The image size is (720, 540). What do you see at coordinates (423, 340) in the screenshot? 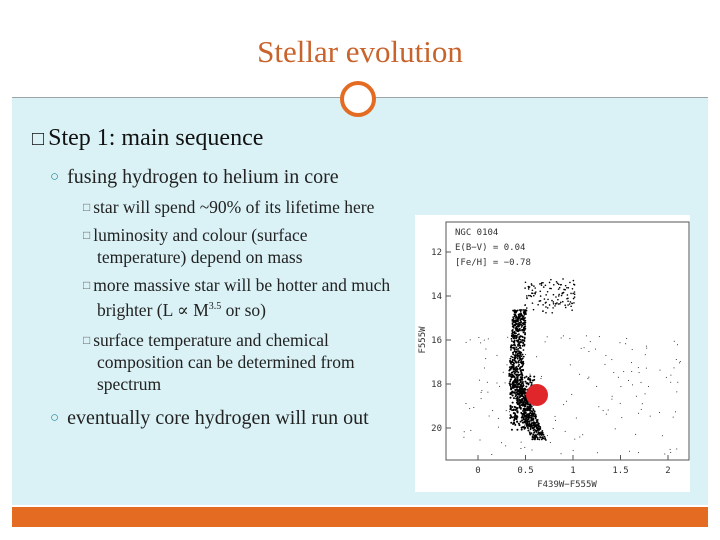
I see `y-axis-label: F555W` at bounding box center [423, 340].